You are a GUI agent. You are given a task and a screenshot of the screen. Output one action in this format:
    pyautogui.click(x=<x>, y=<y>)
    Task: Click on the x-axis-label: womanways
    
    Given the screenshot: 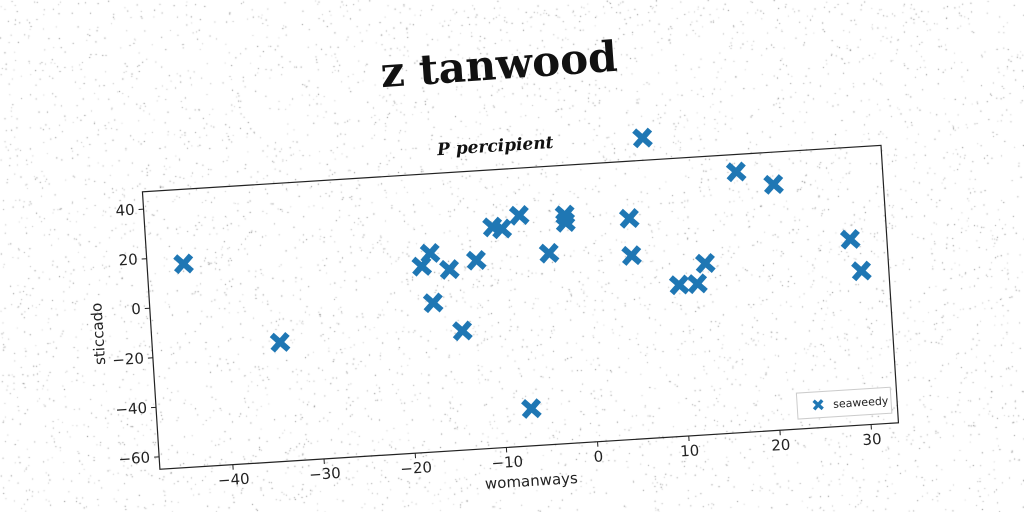 What is the action you would take?
    pyautogui.click(x=531, y=481)
    